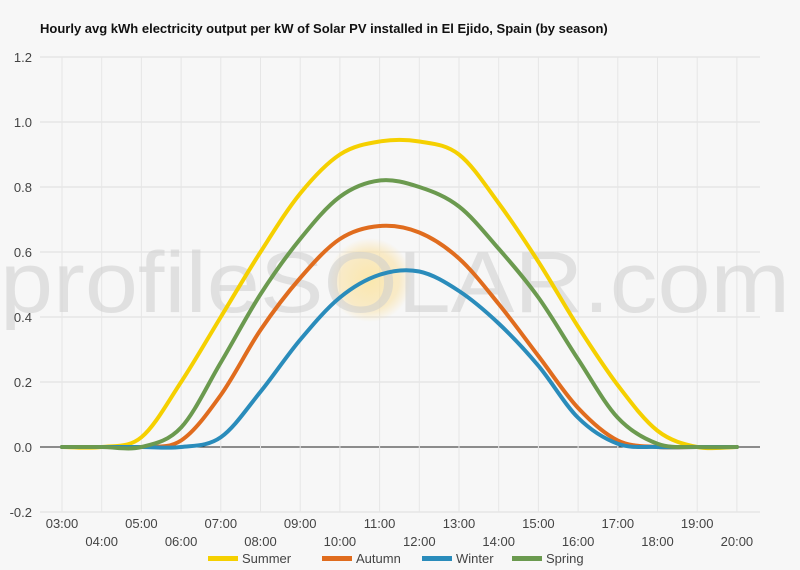  Describe the element at coordinates (101, 541) in the screenshot. I see `x-tick-label: 04:00` at that location.